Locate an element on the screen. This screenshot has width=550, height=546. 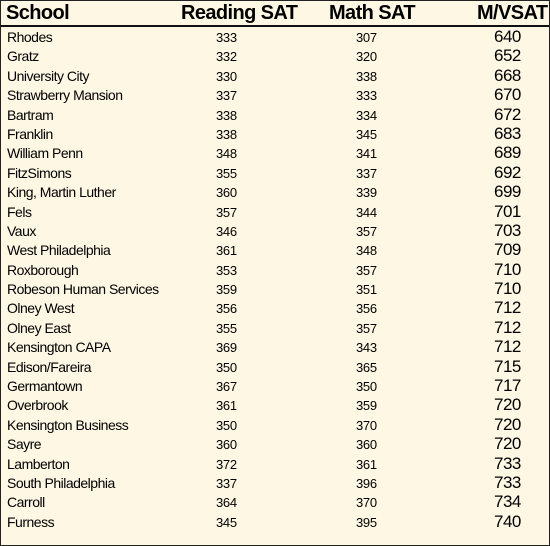
table-row: Lamberton 372 361 733 is located at coordinates (275, 463).